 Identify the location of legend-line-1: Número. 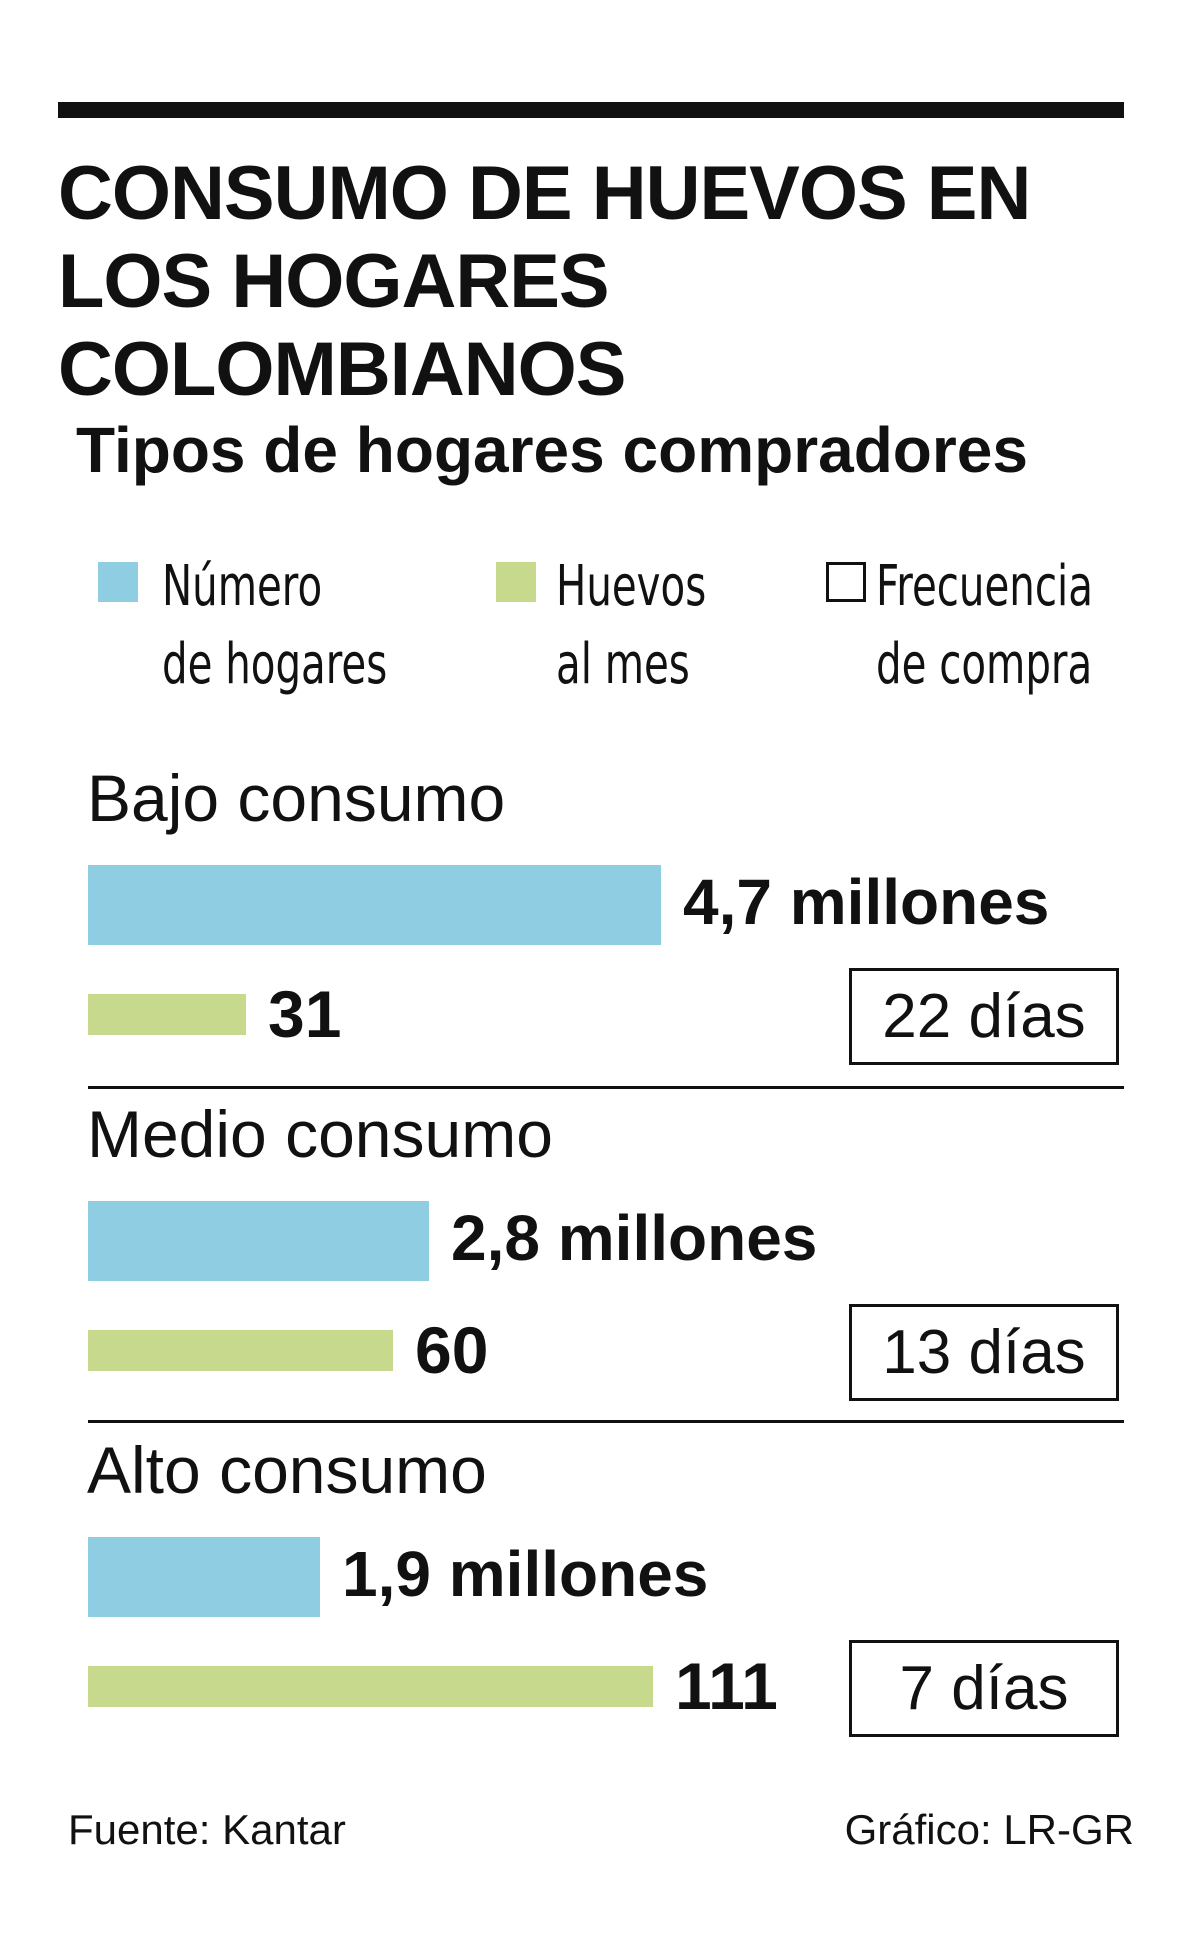
(242, 586).